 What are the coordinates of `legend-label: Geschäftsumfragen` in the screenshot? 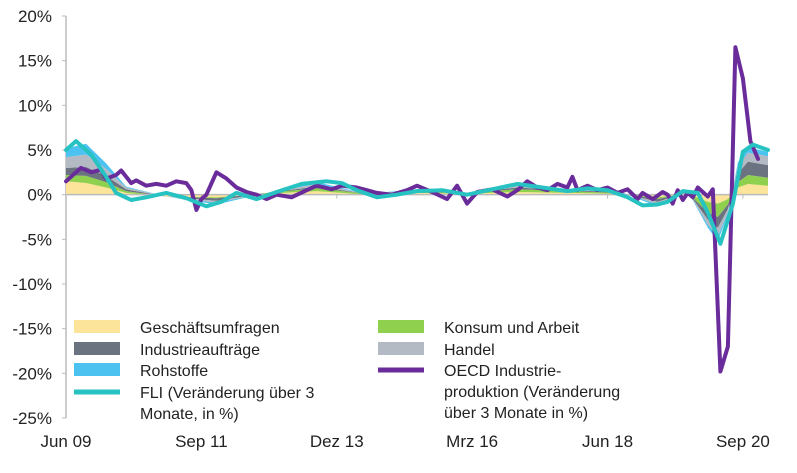 It's located at (210, 328).